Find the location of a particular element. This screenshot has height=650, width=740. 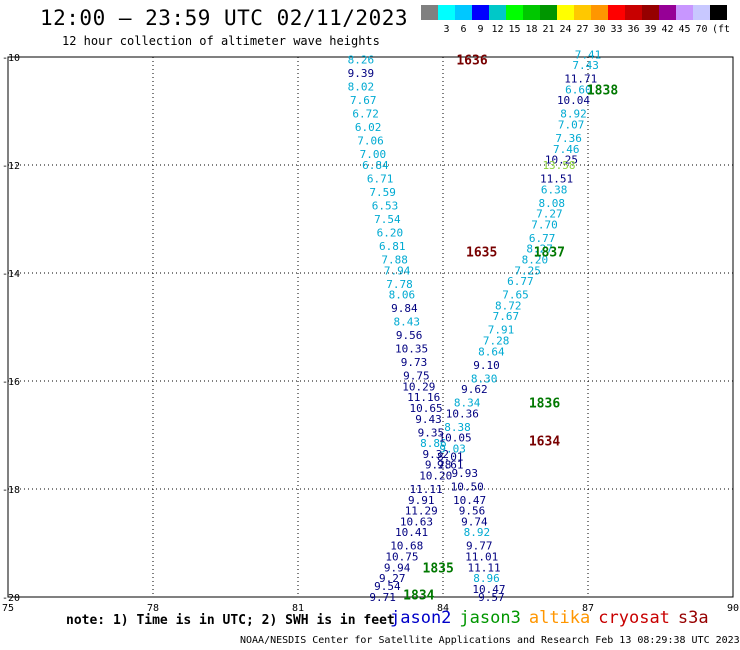

data-point-label: 8.27 is located at coordinates (539, 249).